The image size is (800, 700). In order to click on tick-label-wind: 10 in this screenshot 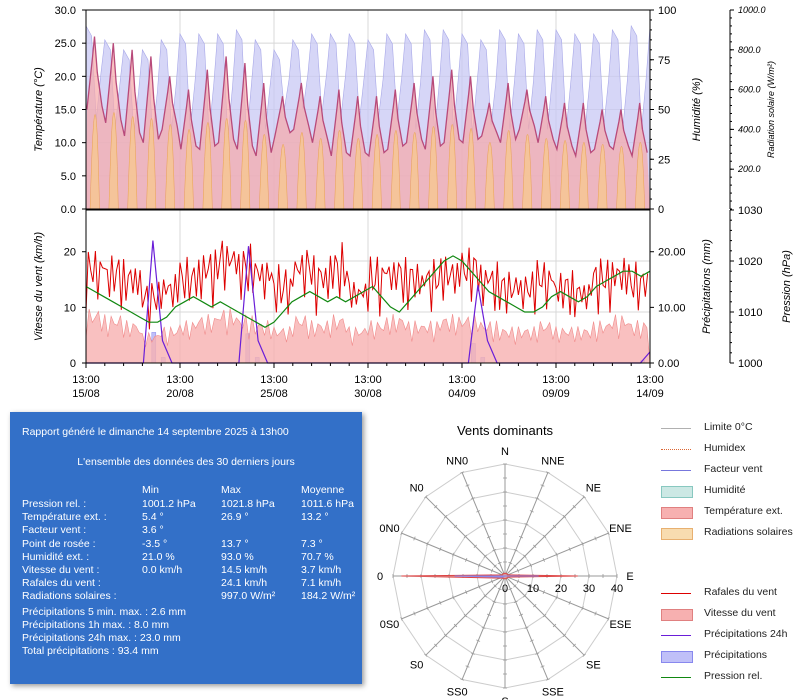, I will do `click(70, 308)`.